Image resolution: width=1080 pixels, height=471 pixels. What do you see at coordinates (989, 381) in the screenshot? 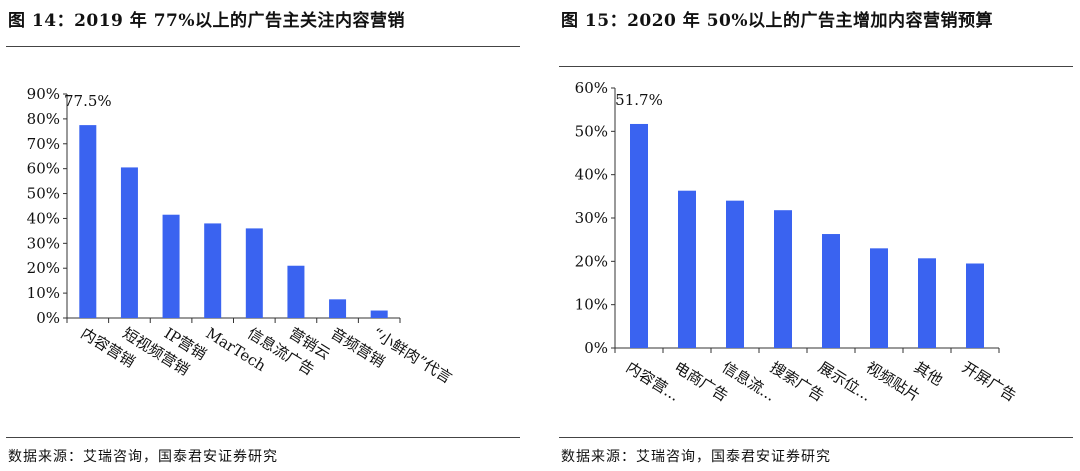
I see `x-tick-label: 开屏广告` at bounding box center [989, 381].